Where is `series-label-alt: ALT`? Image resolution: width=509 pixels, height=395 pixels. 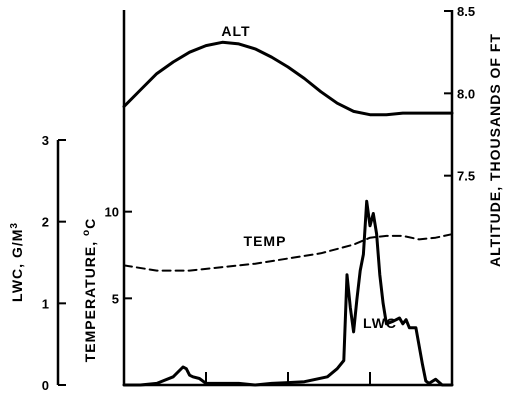 series-label-alt: ALT is located at coordinates (235, 31).